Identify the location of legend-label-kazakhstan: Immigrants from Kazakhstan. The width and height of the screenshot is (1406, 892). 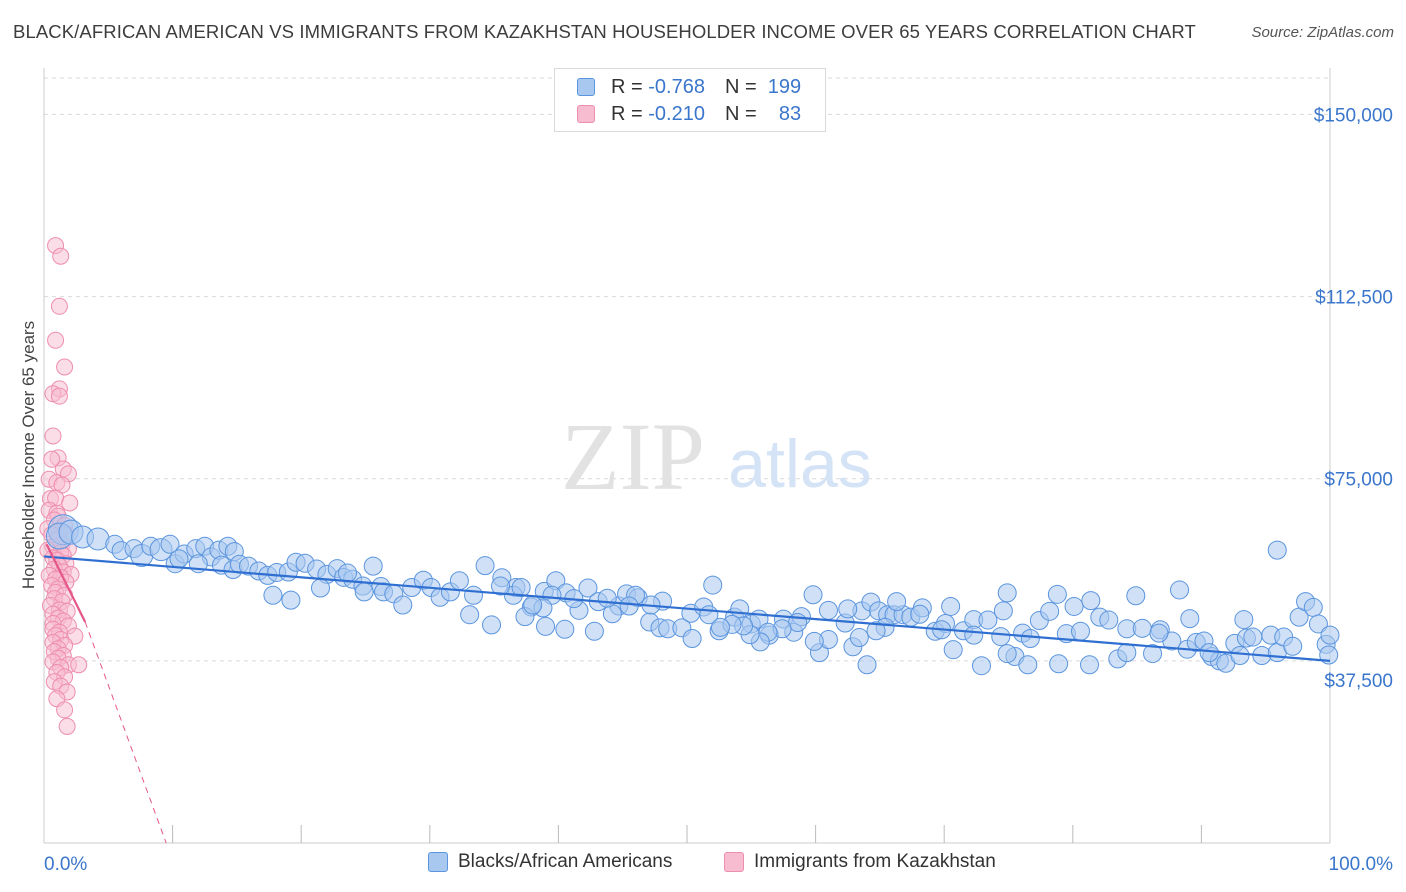
(875, 861).